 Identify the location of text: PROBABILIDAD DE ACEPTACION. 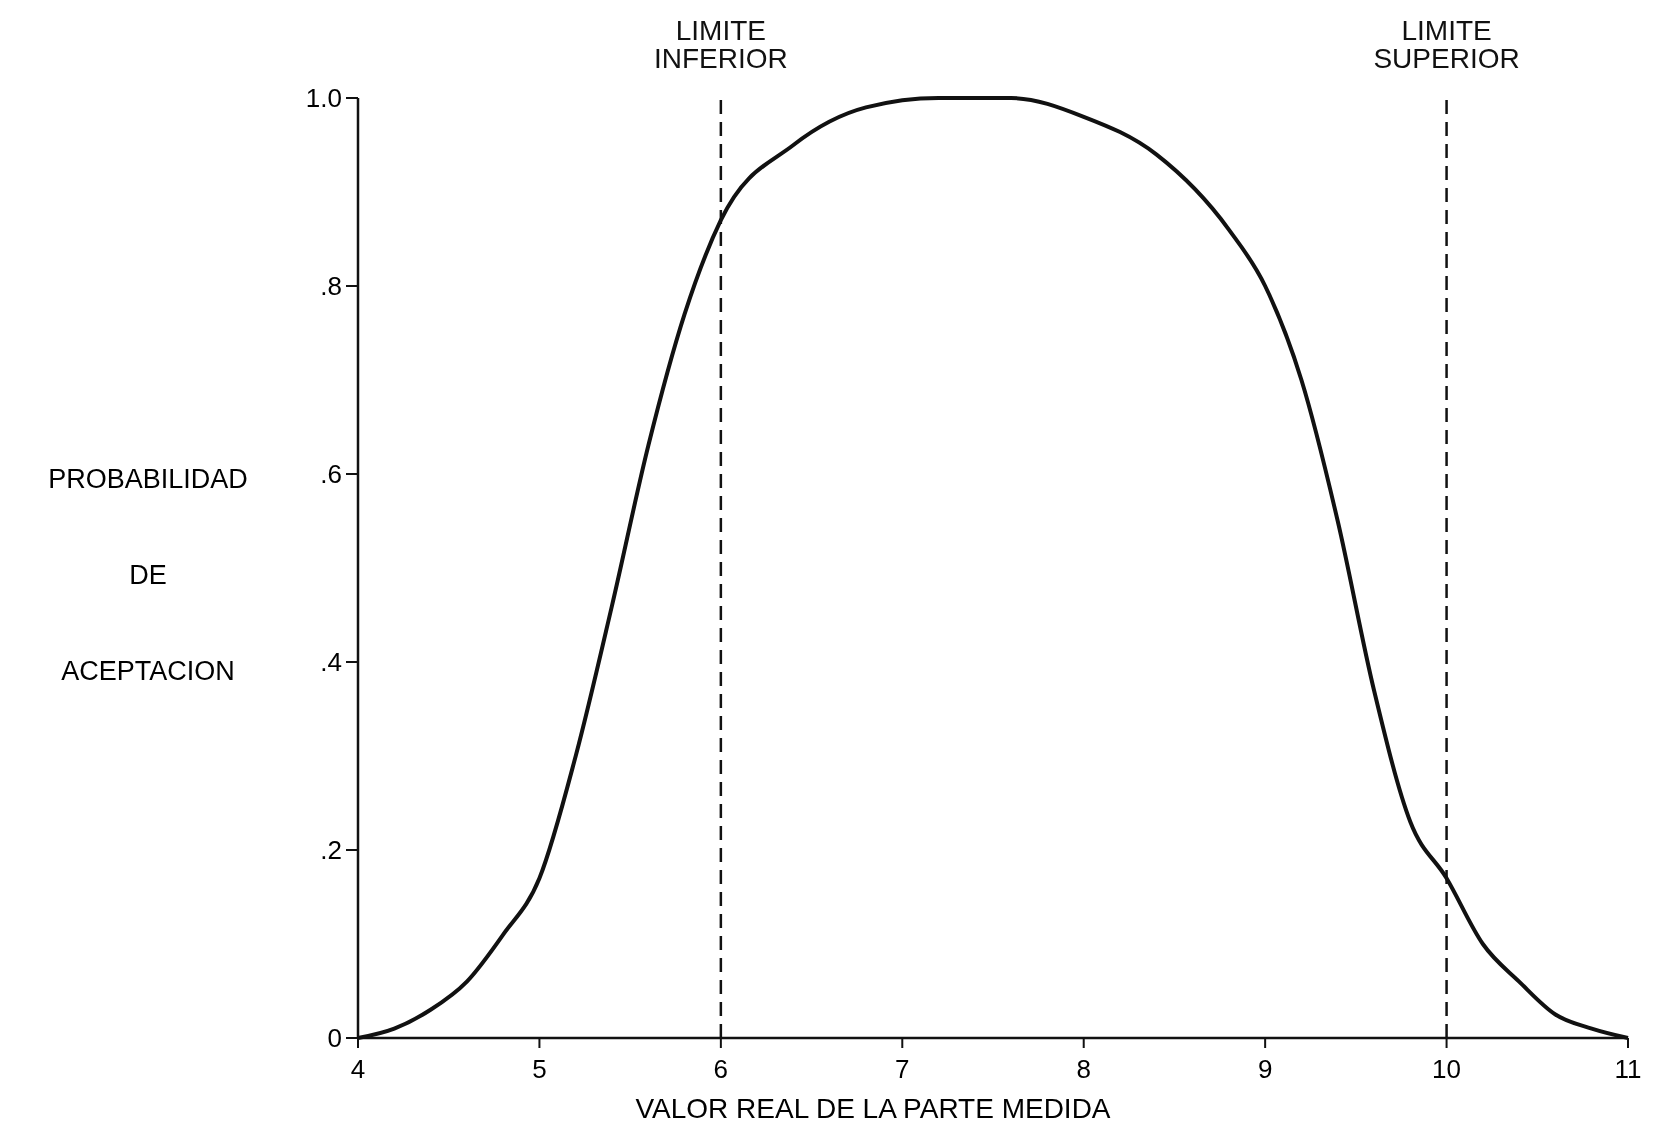
(148, 575).